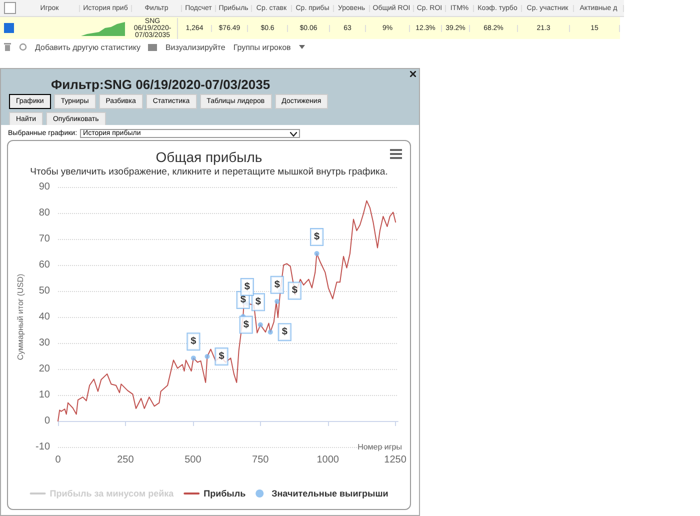 The height and width of the screenshot is (516, 700). What do you see at coordinates (125, 460) in the screenshot?
I see `x-tick-label: 250` at bounding box center [125, 460].